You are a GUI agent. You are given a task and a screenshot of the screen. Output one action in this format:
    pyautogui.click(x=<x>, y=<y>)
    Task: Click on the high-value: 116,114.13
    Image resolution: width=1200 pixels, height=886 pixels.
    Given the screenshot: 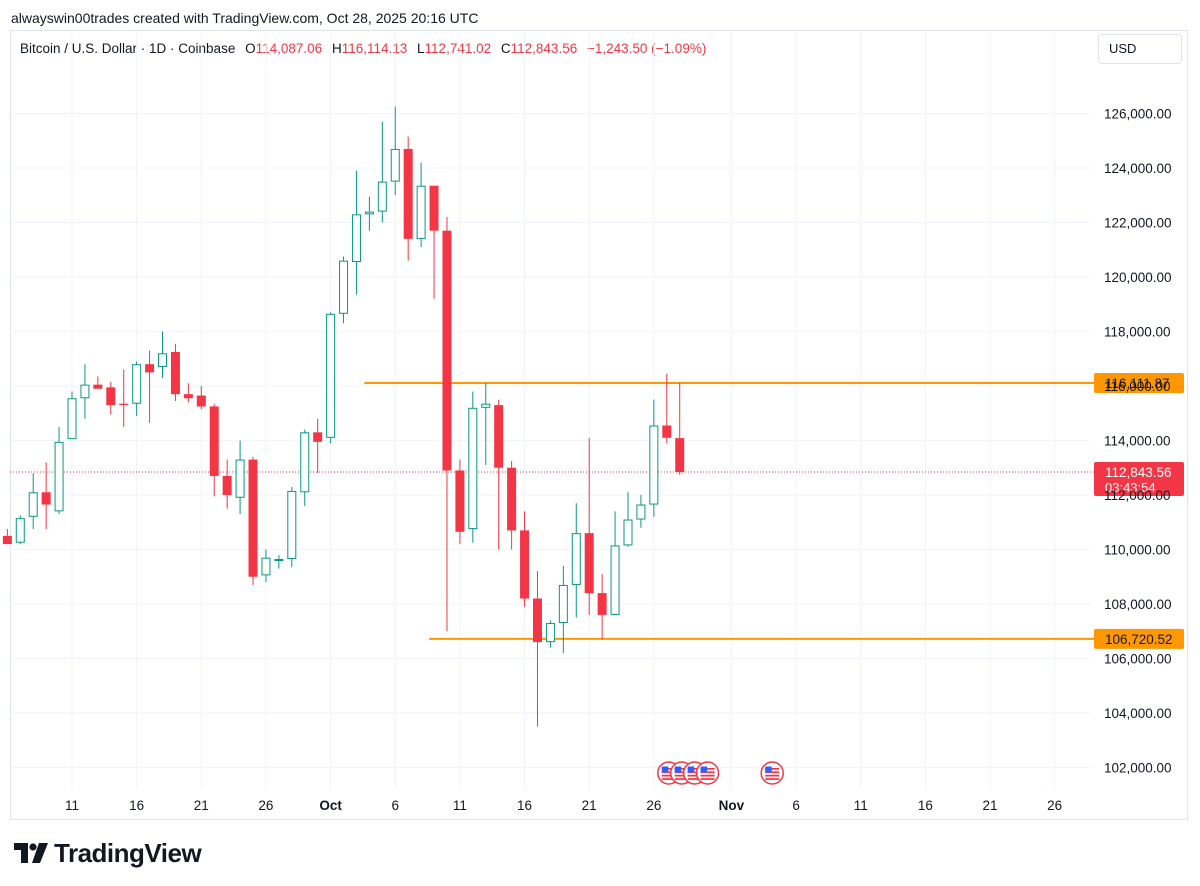 What is the action you would take?
    pyautogui.click(x=374, y=48)
    